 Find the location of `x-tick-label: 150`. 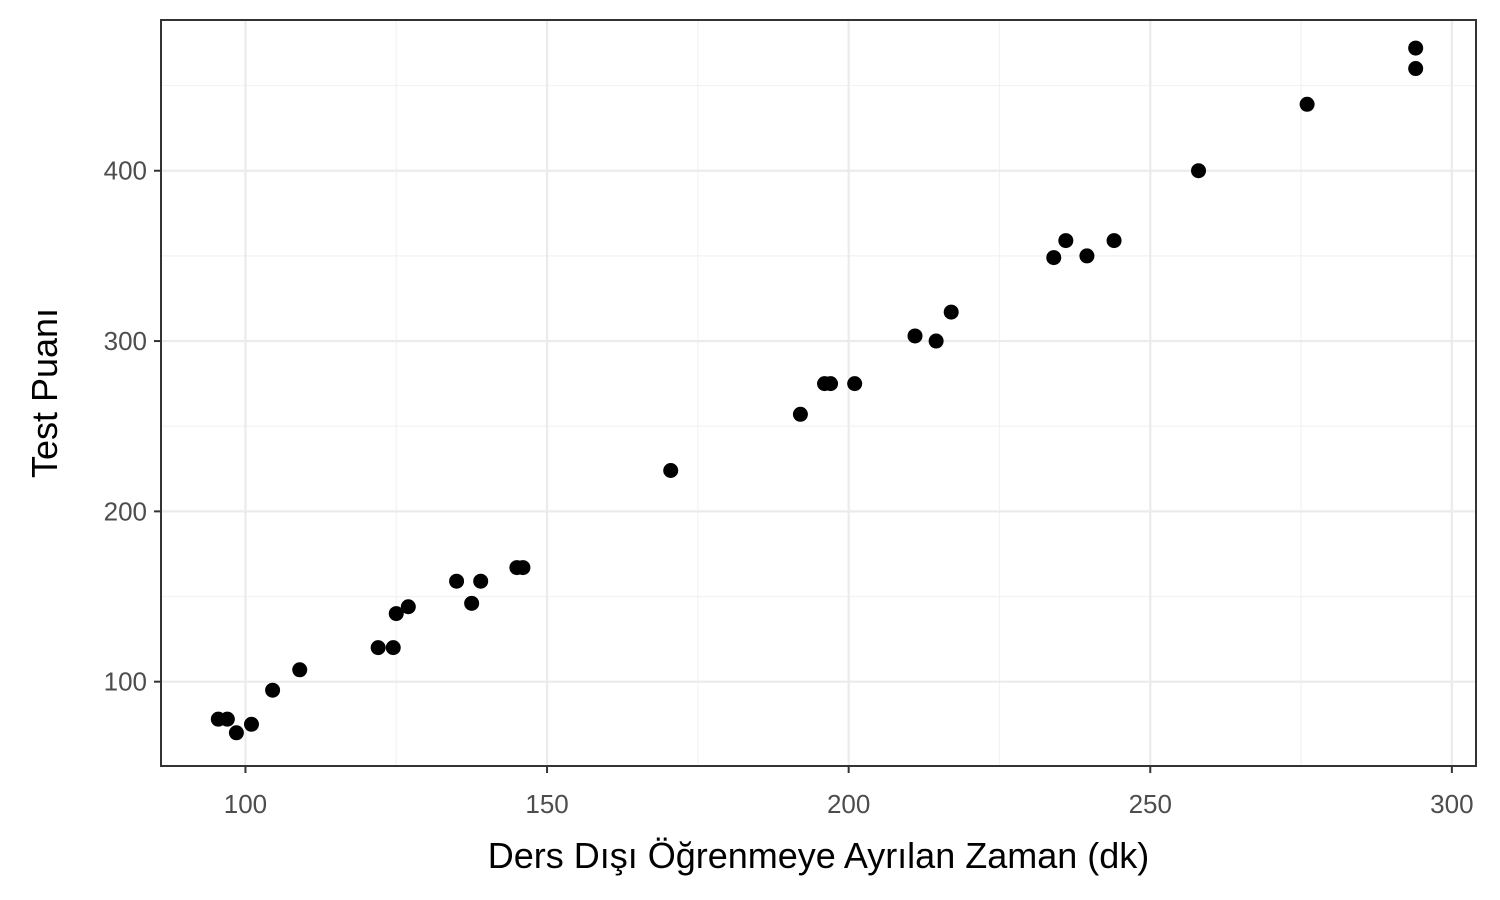

x-tick-label: 150 is located at coordinates (546, 804).